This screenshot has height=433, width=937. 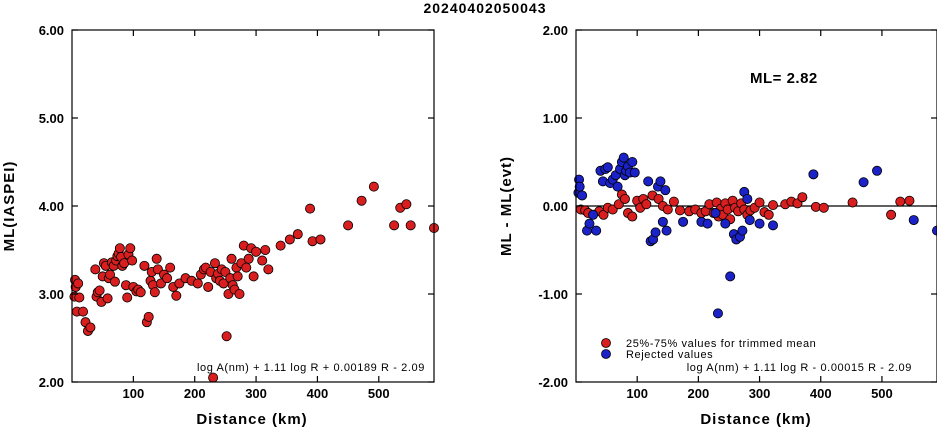 I want to click on magnitude-y-axis-title: ML(IASPEI), so click(x=9, y=206).